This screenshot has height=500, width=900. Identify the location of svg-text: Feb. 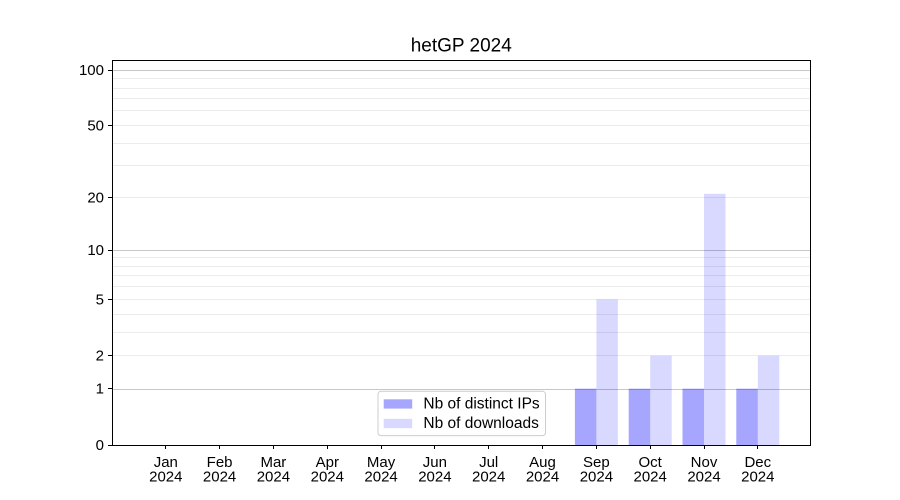
(220, 462).